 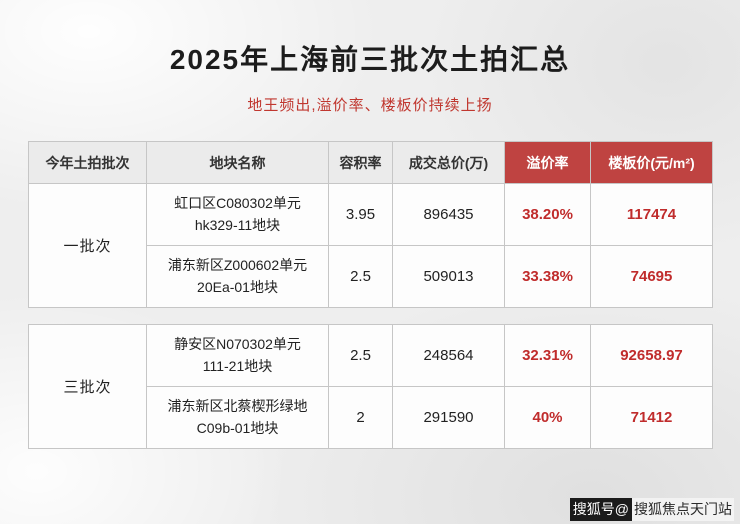 I want to click on batch-cell-first: 一批次, so click(x=87, y=245).